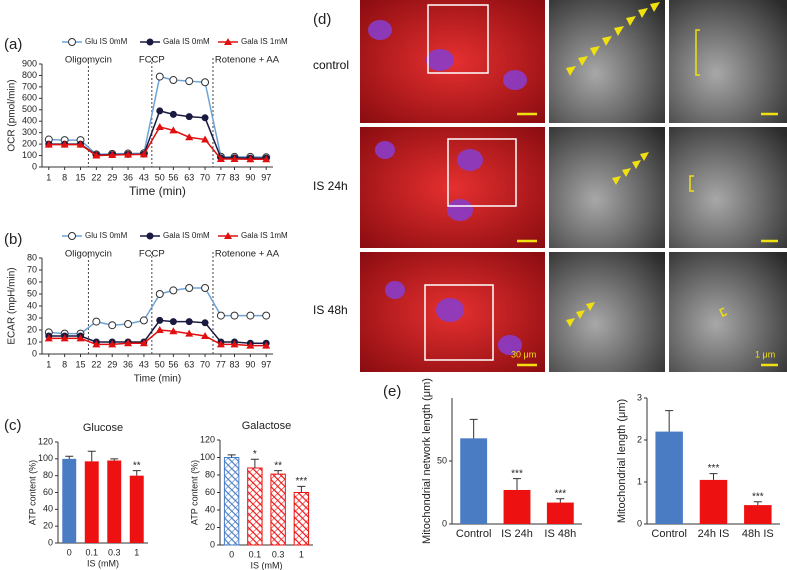 This screenshot has height=570, width=787. What do you see at coordinates (560, 534) in the screenshot?
I see `x-tick-label: IS 48h` at bounding box center [560, 534].